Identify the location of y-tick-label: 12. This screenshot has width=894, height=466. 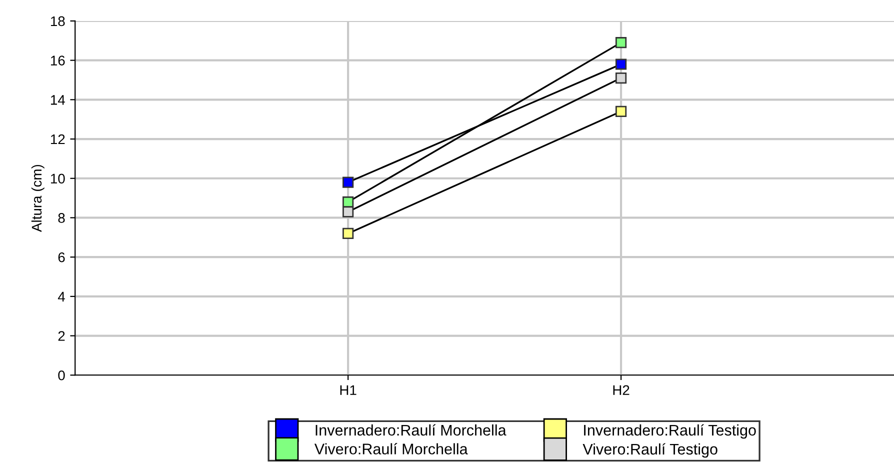
(57, 139).